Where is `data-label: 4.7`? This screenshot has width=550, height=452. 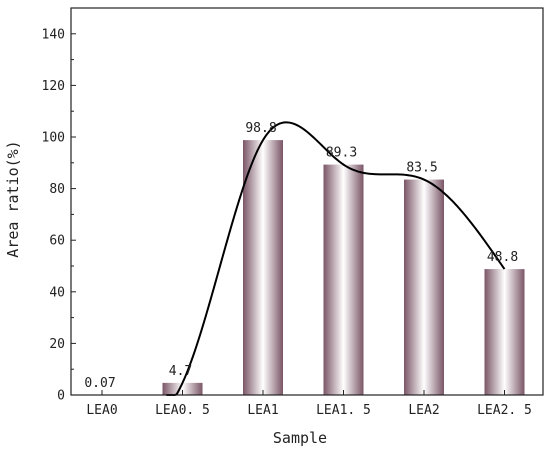 data-label: 4.7 is located at coordinates (180, 371).